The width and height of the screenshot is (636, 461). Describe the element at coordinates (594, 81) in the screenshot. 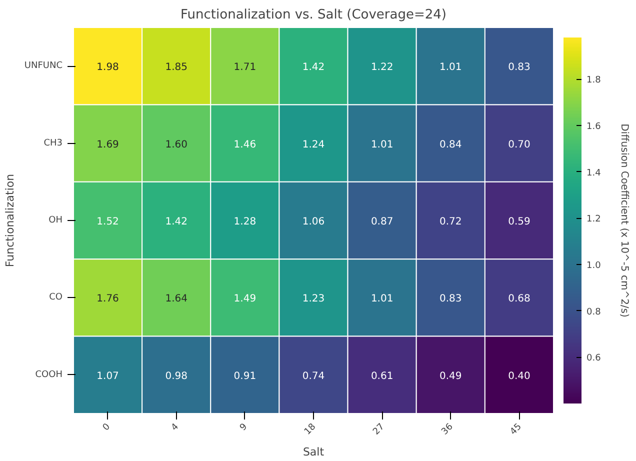

I see `color-bar-label: 1.8` at that location.